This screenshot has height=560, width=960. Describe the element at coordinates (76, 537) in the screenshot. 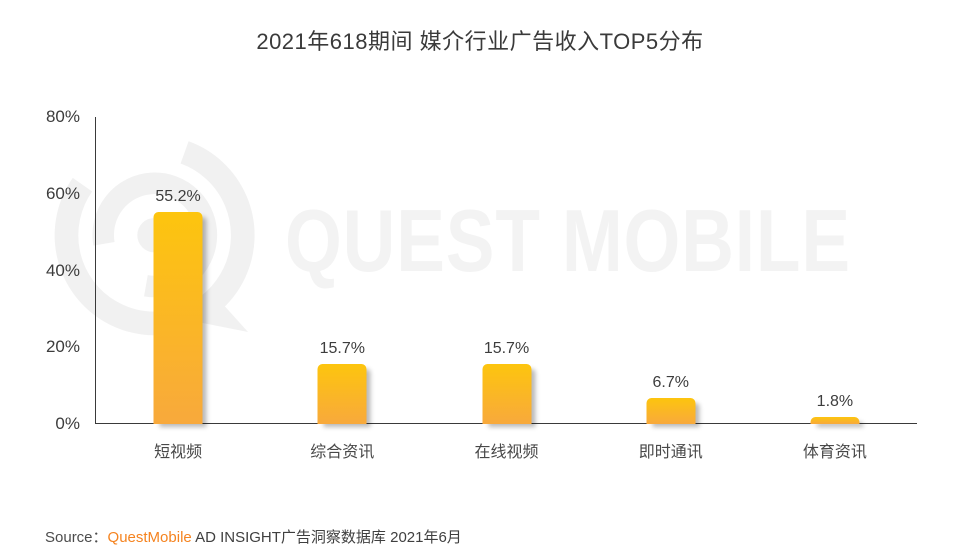

I see `source-prefix: Source：` at that location.